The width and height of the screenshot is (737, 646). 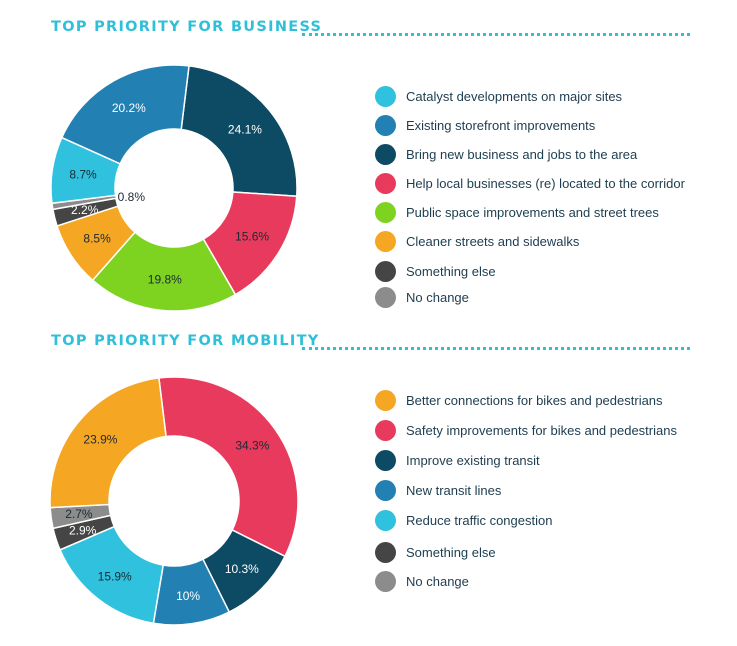 I want to click on slice-label-help-local-businesses-located-to-the-corridor: 15.6%, so click(x=252, y=237).